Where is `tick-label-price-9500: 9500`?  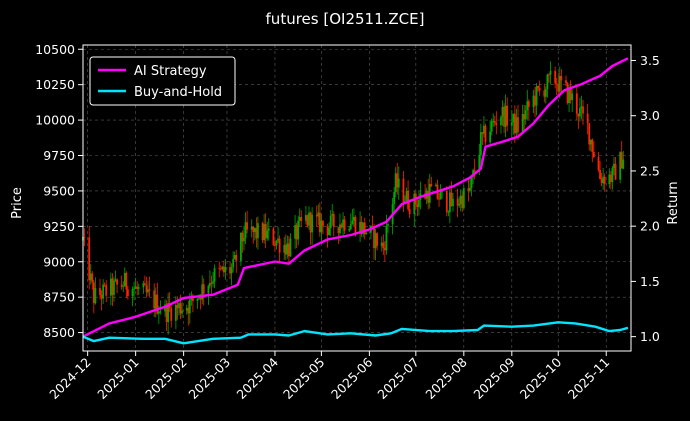 tick-label-price-9500: 9500 is located at coordinates (59, 190).